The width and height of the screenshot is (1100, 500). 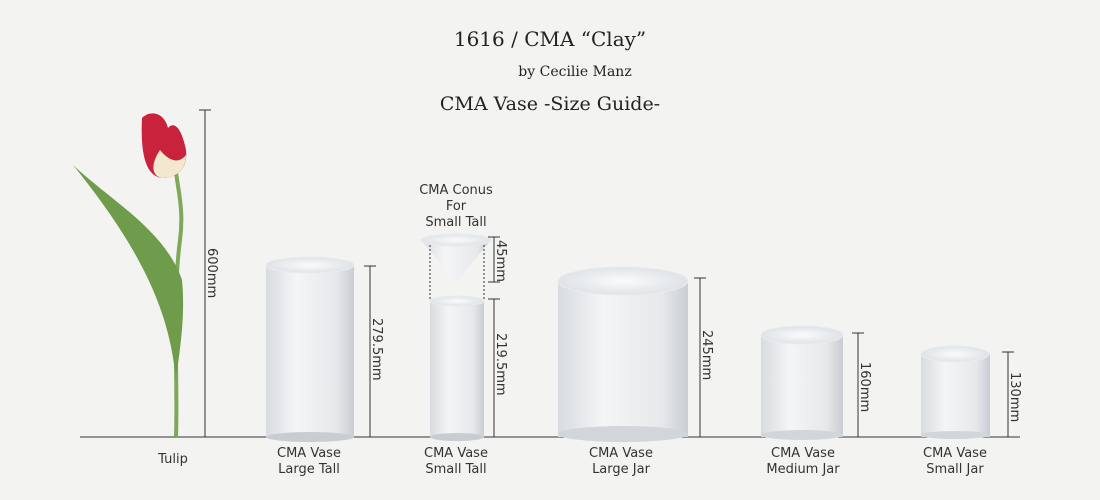 What do you see at coordinates (500, 261) in the screenshot?
I see `size-label: 45mm` at bounding box center [500, 261].